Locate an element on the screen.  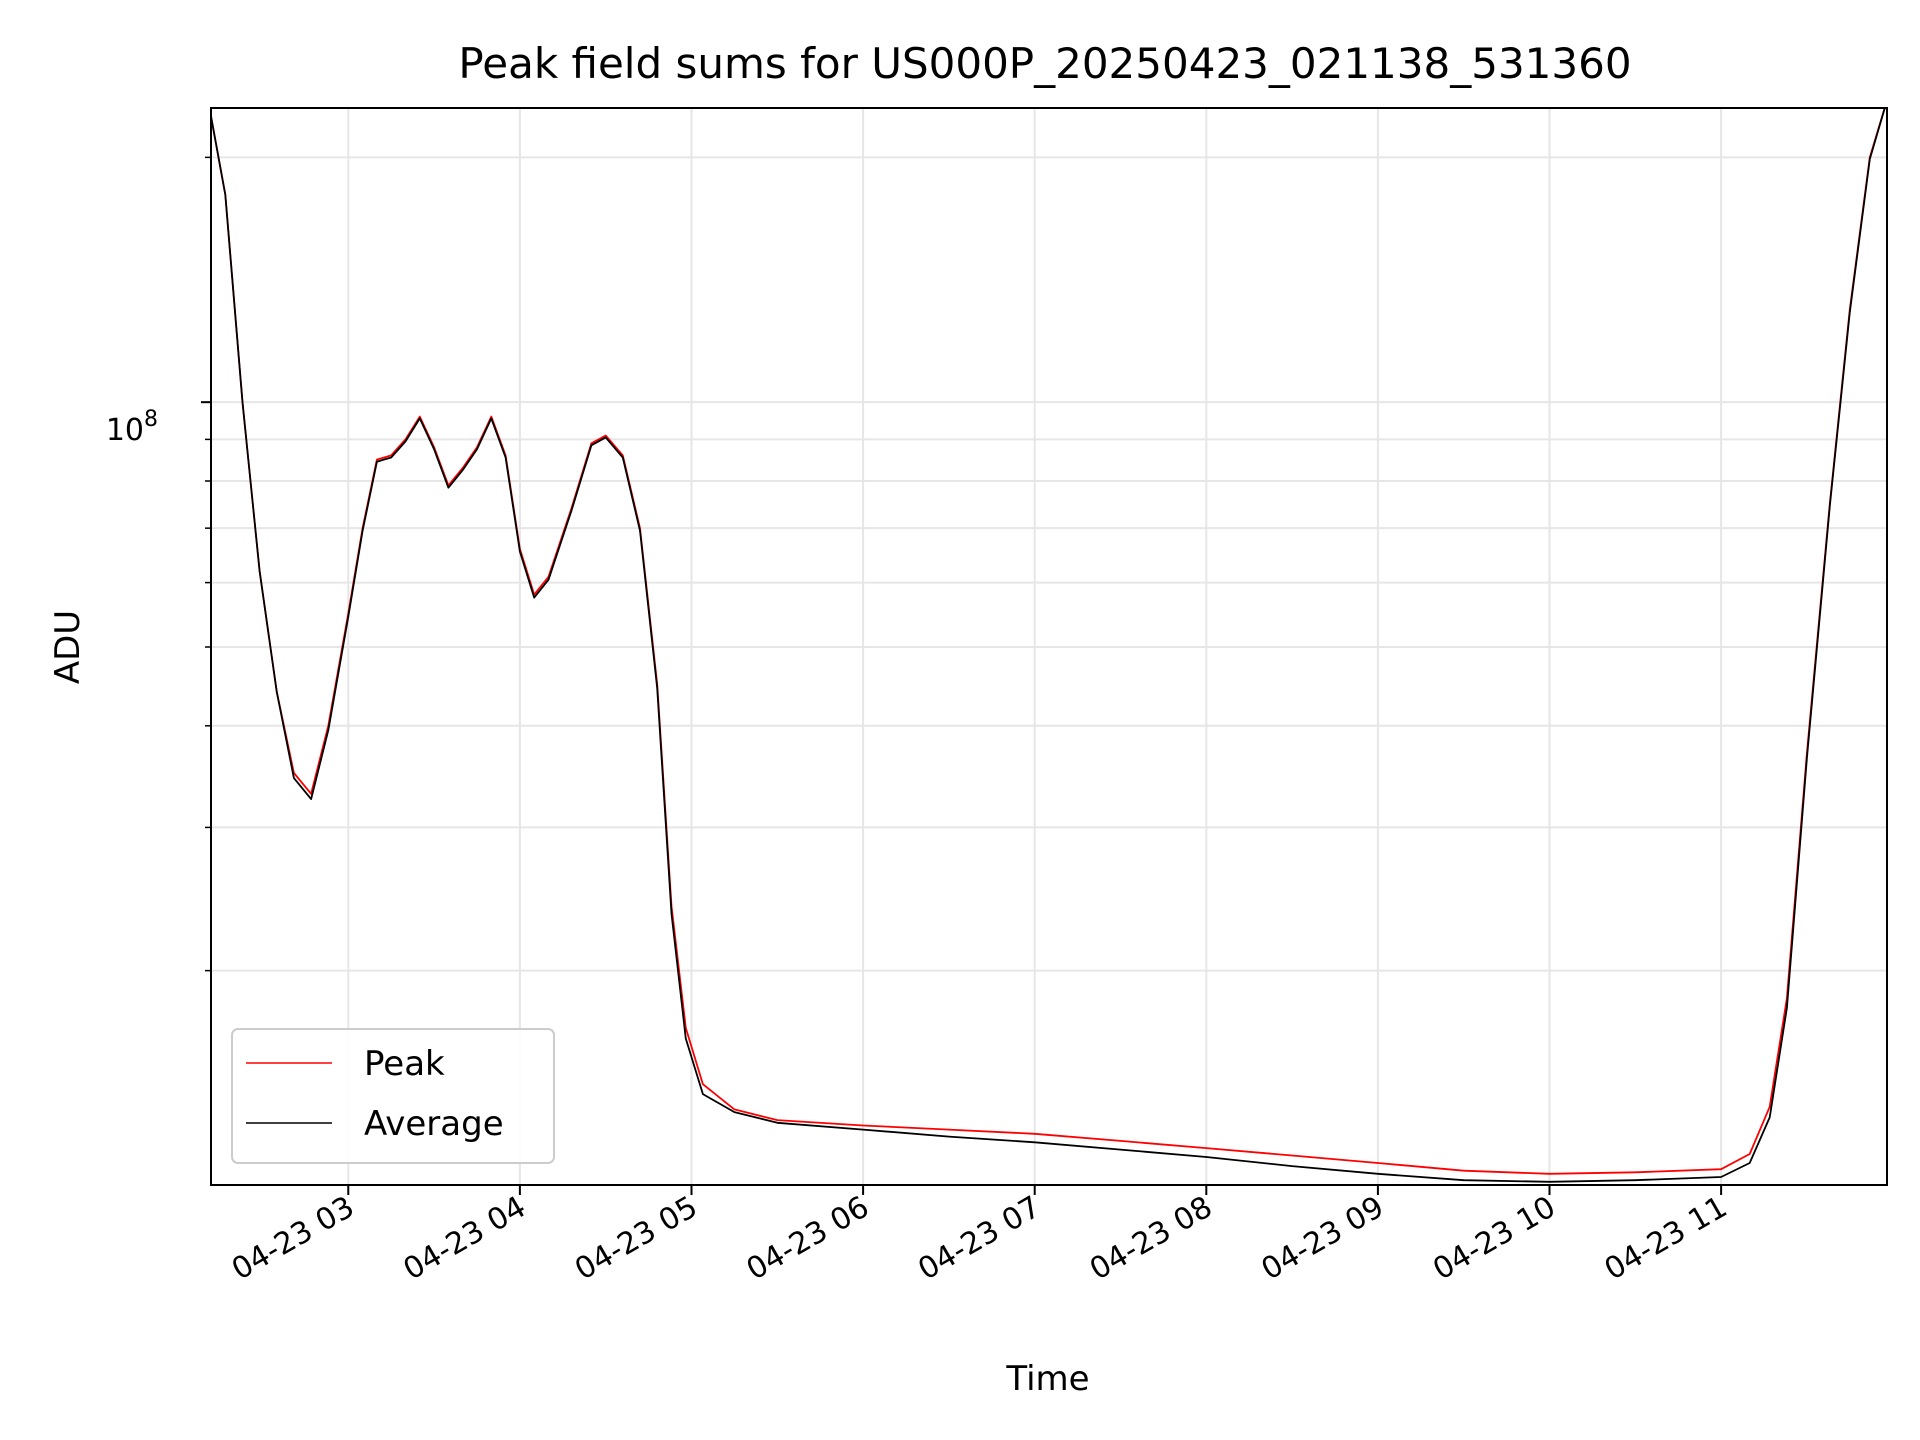
legend: Peak Average is located at coordinates (393, 1096).